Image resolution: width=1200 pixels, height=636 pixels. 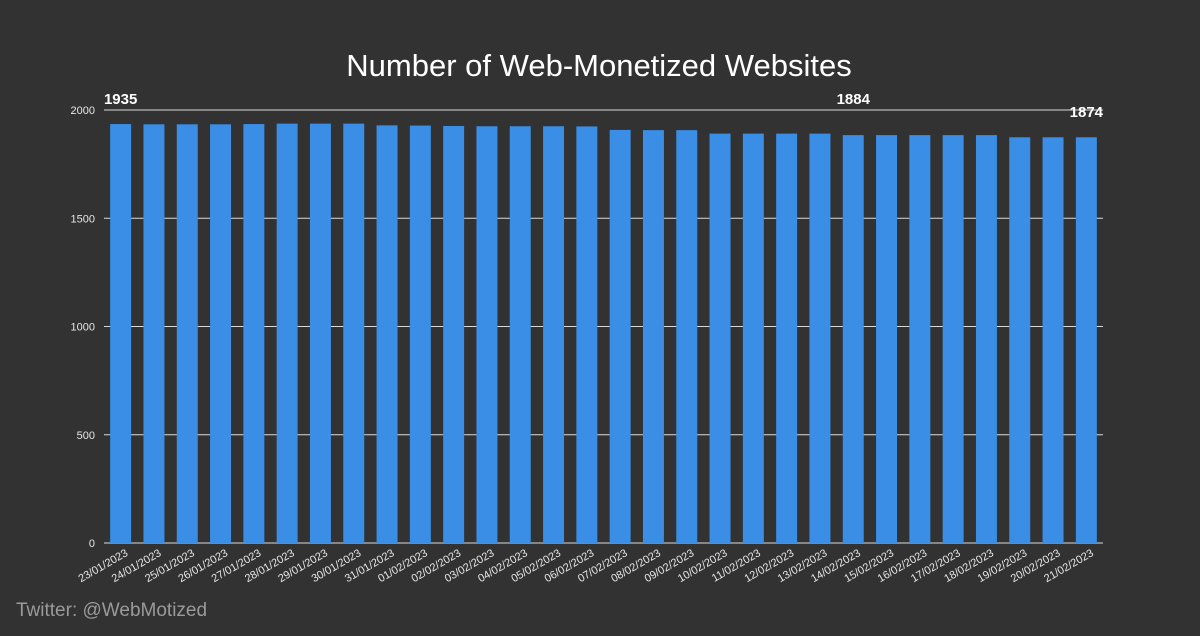 I want to click on y-axis-tick-labels: 0 500 1000 1500 2000, so click(x=83, y=327).